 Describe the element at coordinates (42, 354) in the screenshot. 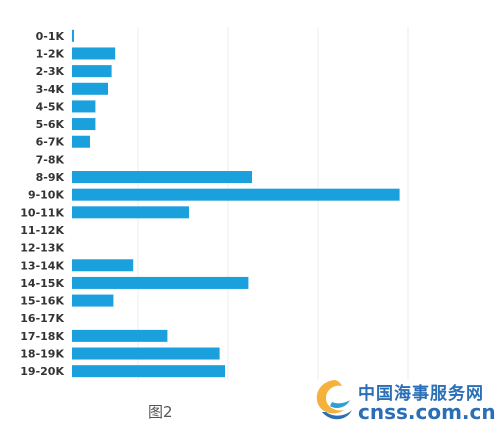

I see `category-tick-label: 18-19K` at that location.